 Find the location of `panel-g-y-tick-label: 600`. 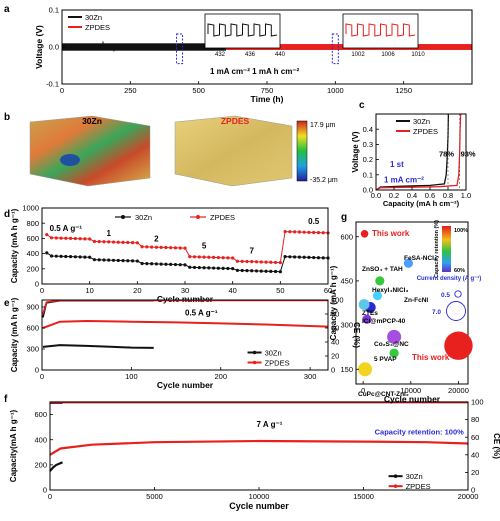

panel-g-y-tick-label: 600 is located at coordinates (346, 236).